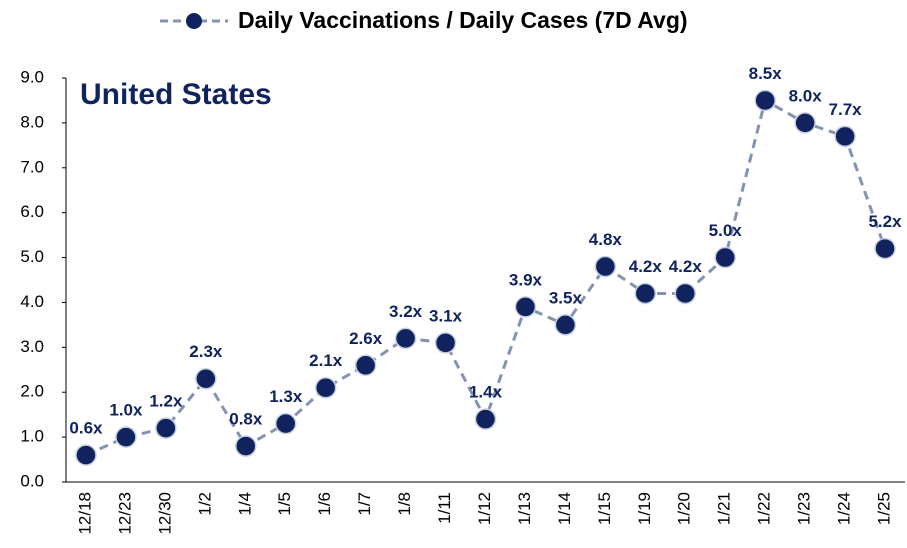 This screenshot has width=907, height=548. What do you see at coordinates (32, 346) in the screenshot?
I see `y-tick-label: 3.0` at bounding box center [32, 346].